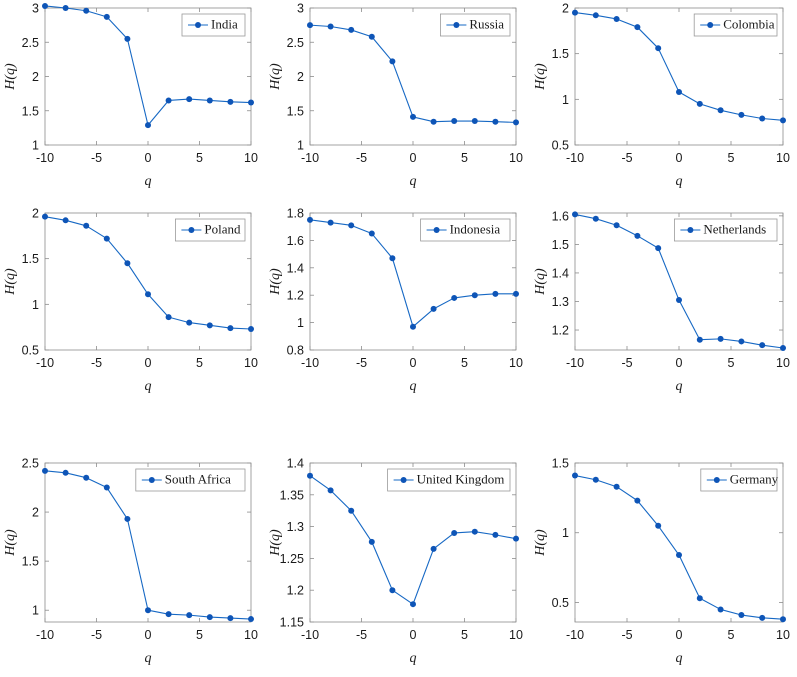 The height and width of the screenshot is (677, 797). Describe the element at coordinates (198, 478) in the screenshot. I see `legend-label: South Africa` at that location.